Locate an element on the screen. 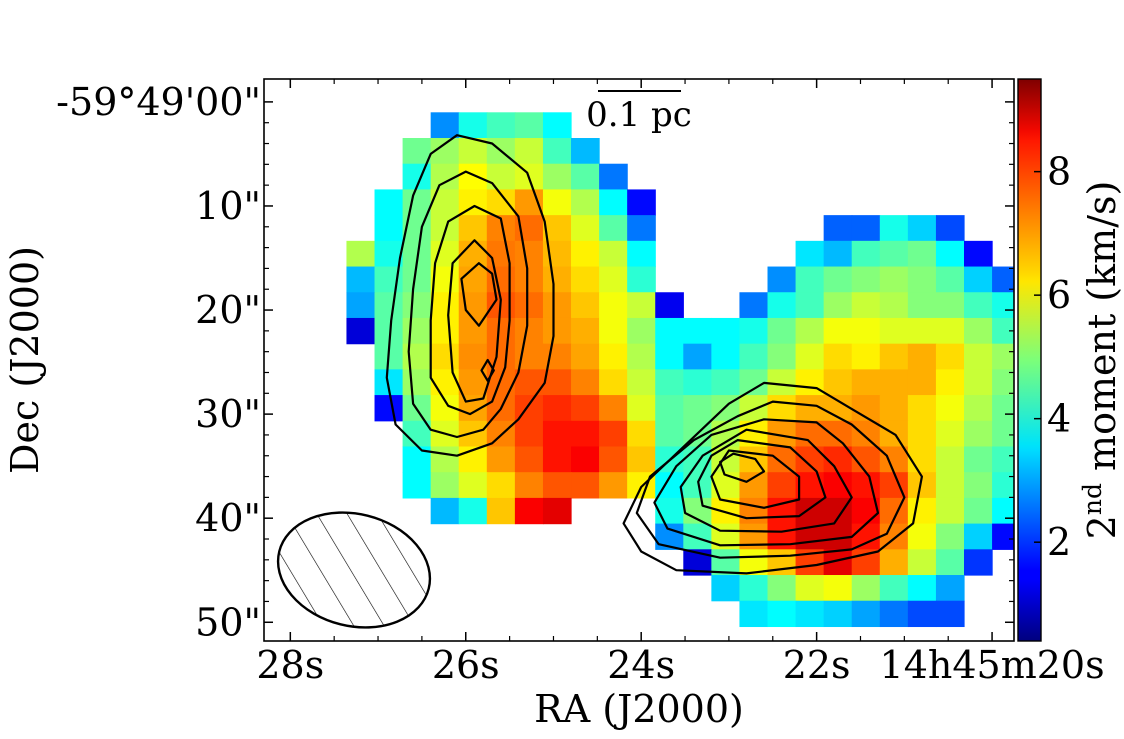 This screenshot has height=739, width=1124. y-tick-label: 20" is located at coordinates (228, 310).